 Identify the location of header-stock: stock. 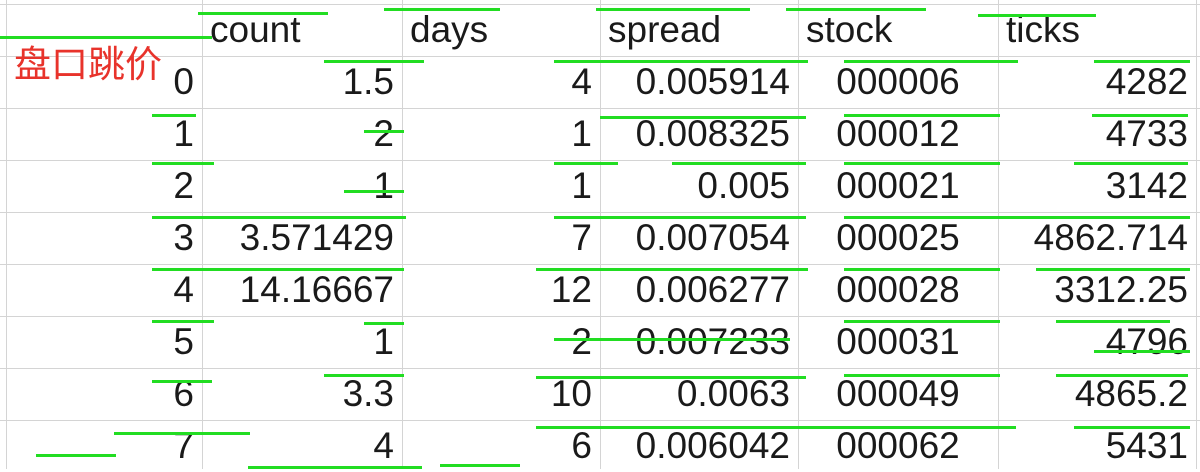
(849, 29).